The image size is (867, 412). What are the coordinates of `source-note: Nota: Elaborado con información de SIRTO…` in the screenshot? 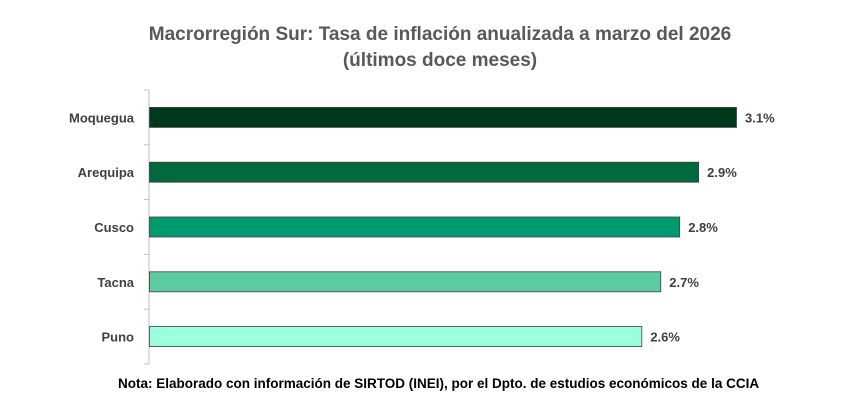 It's located at (439, 383).